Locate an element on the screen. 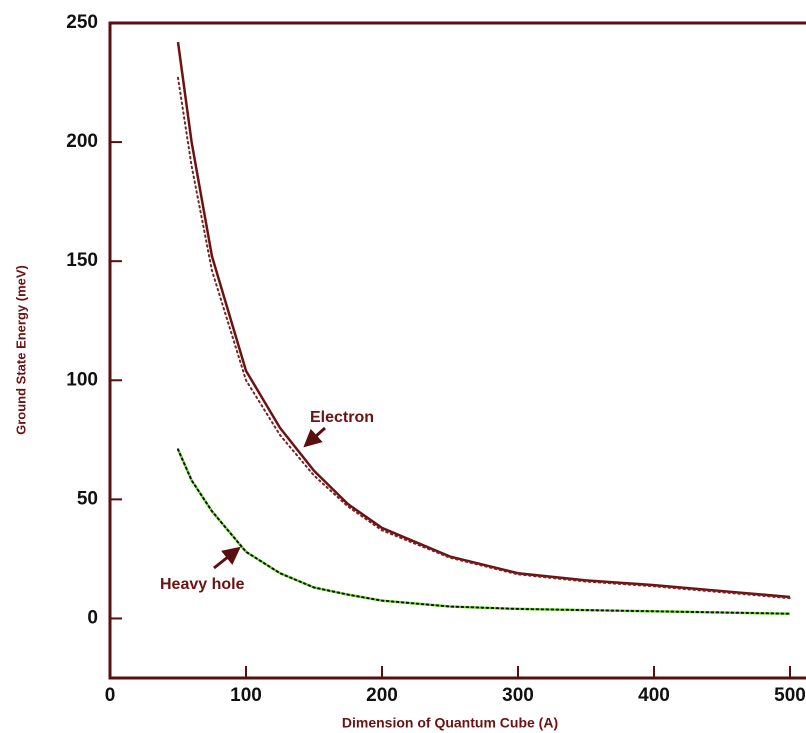  x-tick-label: 300 is located at coordinates (518, 695).